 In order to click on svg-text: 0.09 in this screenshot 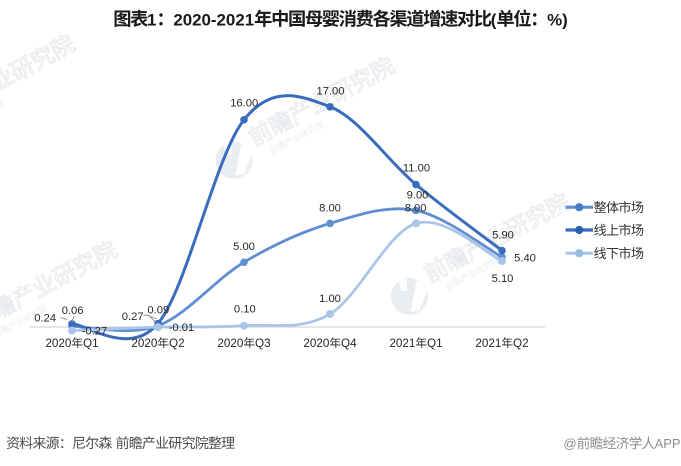, I will do `click(158, 310)`.